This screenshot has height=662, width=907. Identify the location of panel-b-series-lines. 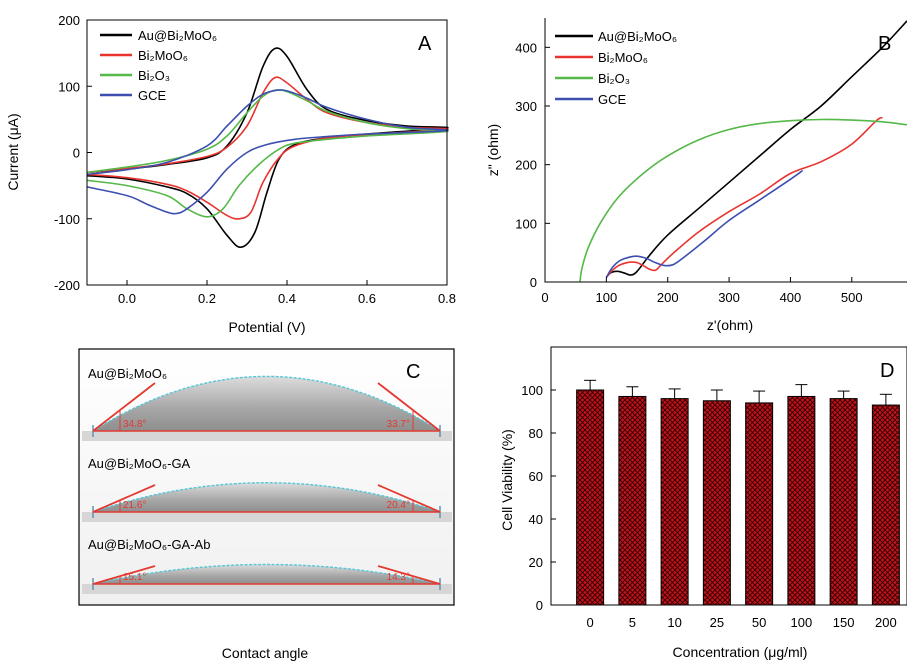
(743, 151).